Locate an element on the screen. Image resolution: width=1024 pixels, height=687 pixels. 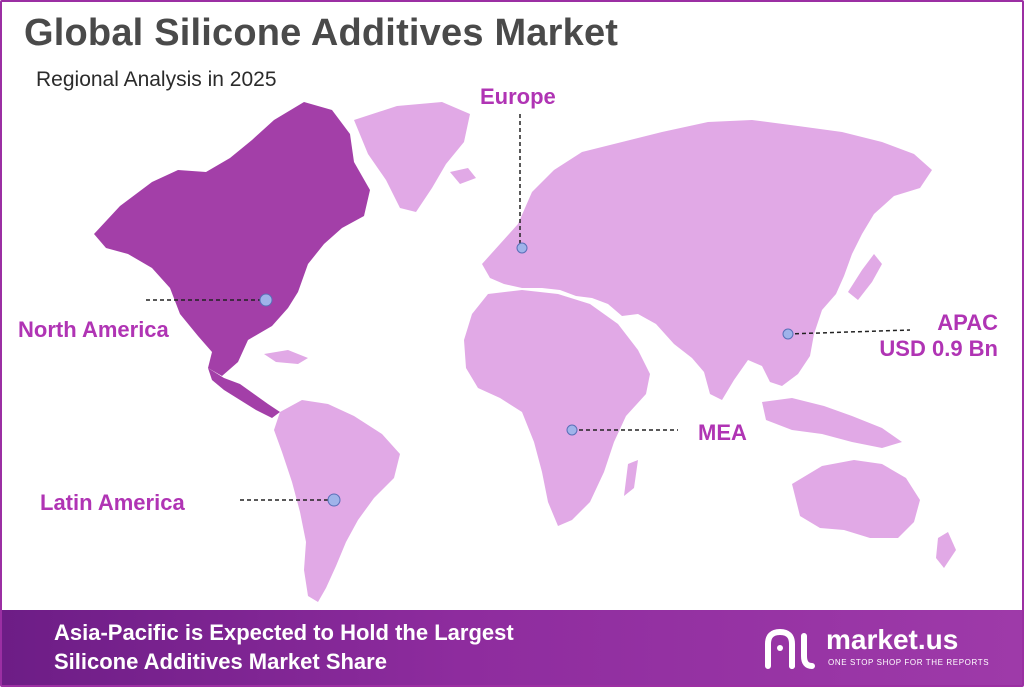
australia-shape is located at coordinates (856, 499).